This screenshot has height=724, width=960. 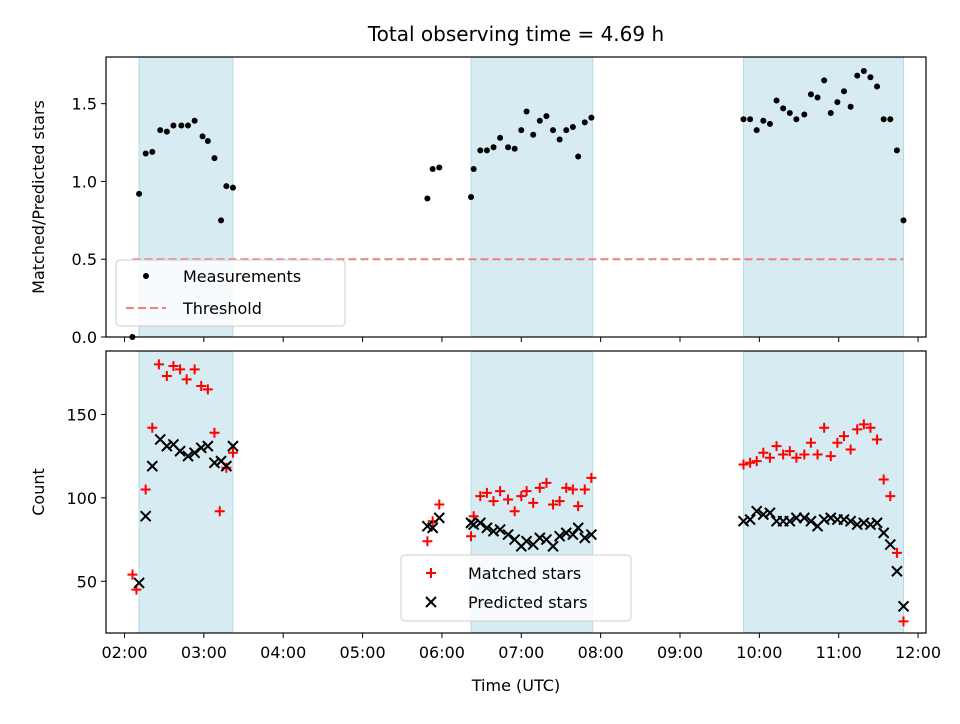 What do you see at coordinates (759, 652) in the screenshot?
I see `x-tick-label: 10:00` at bounding box center [759, 652].